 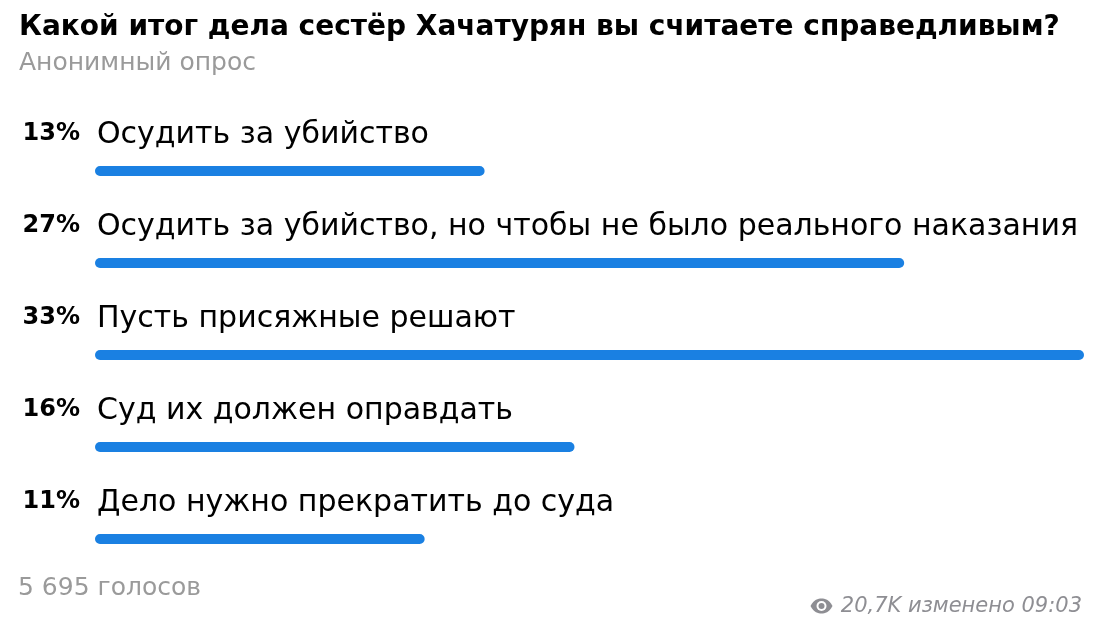 I want to click on data-label: 13%, so click(x=51, y=132).